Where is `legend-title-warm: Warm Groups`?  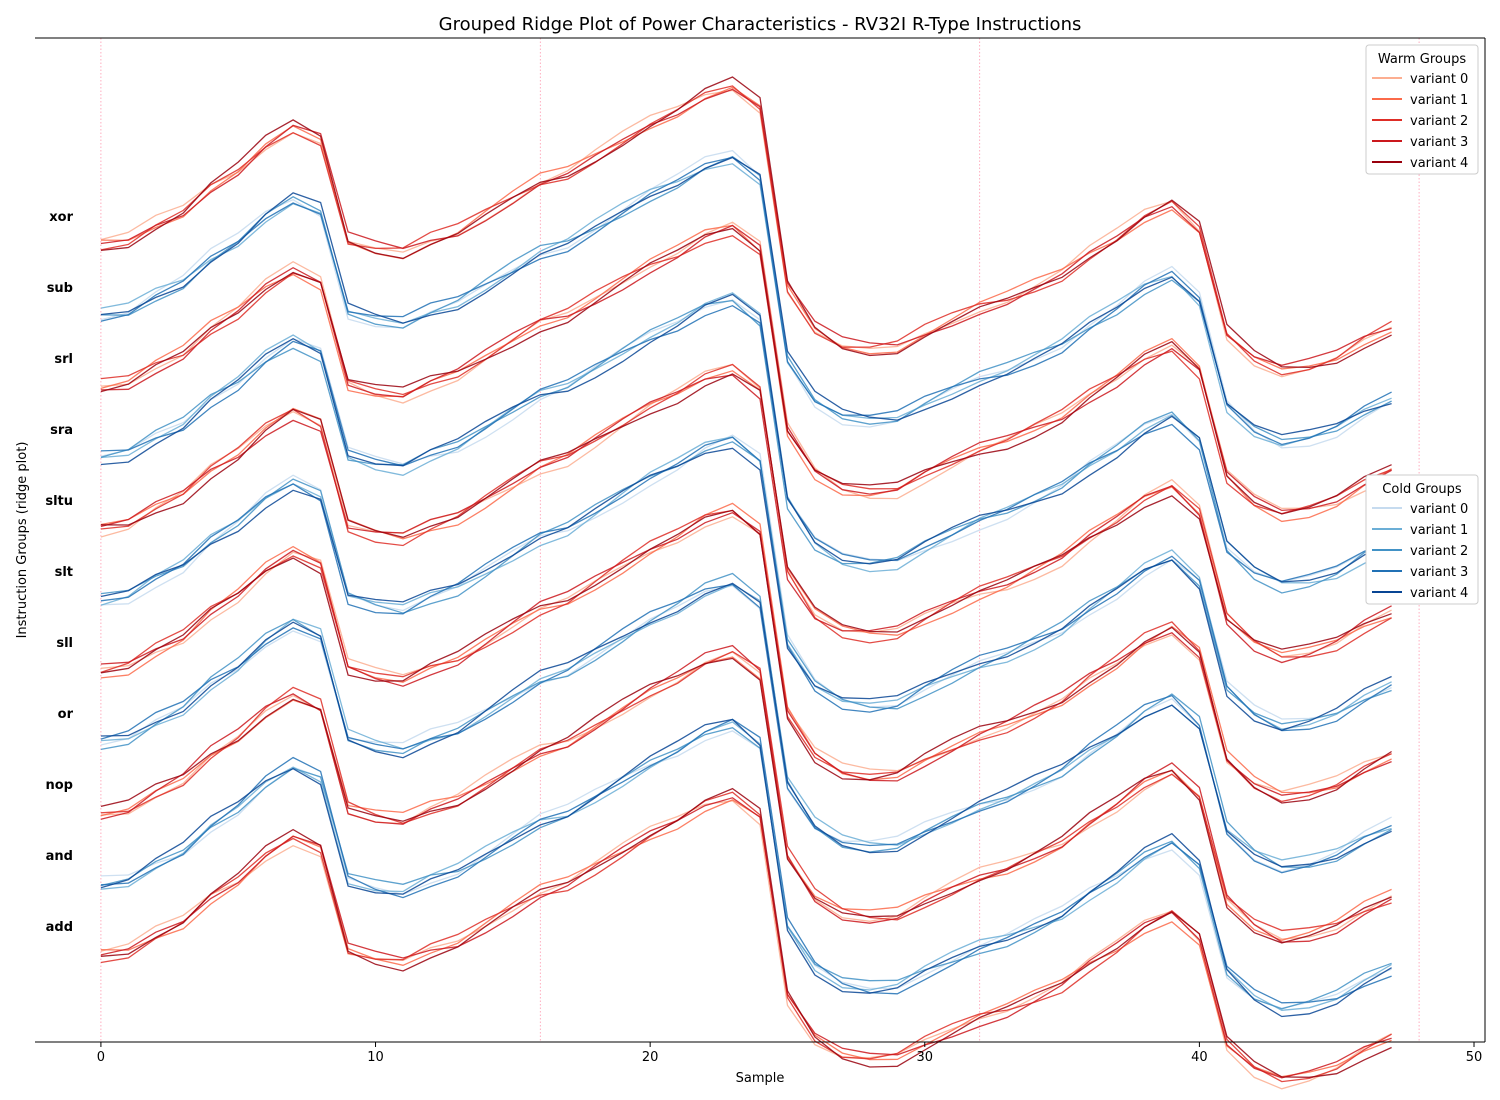 legend-title-warm: Warm Groups is located at coordinates (1422, 59).